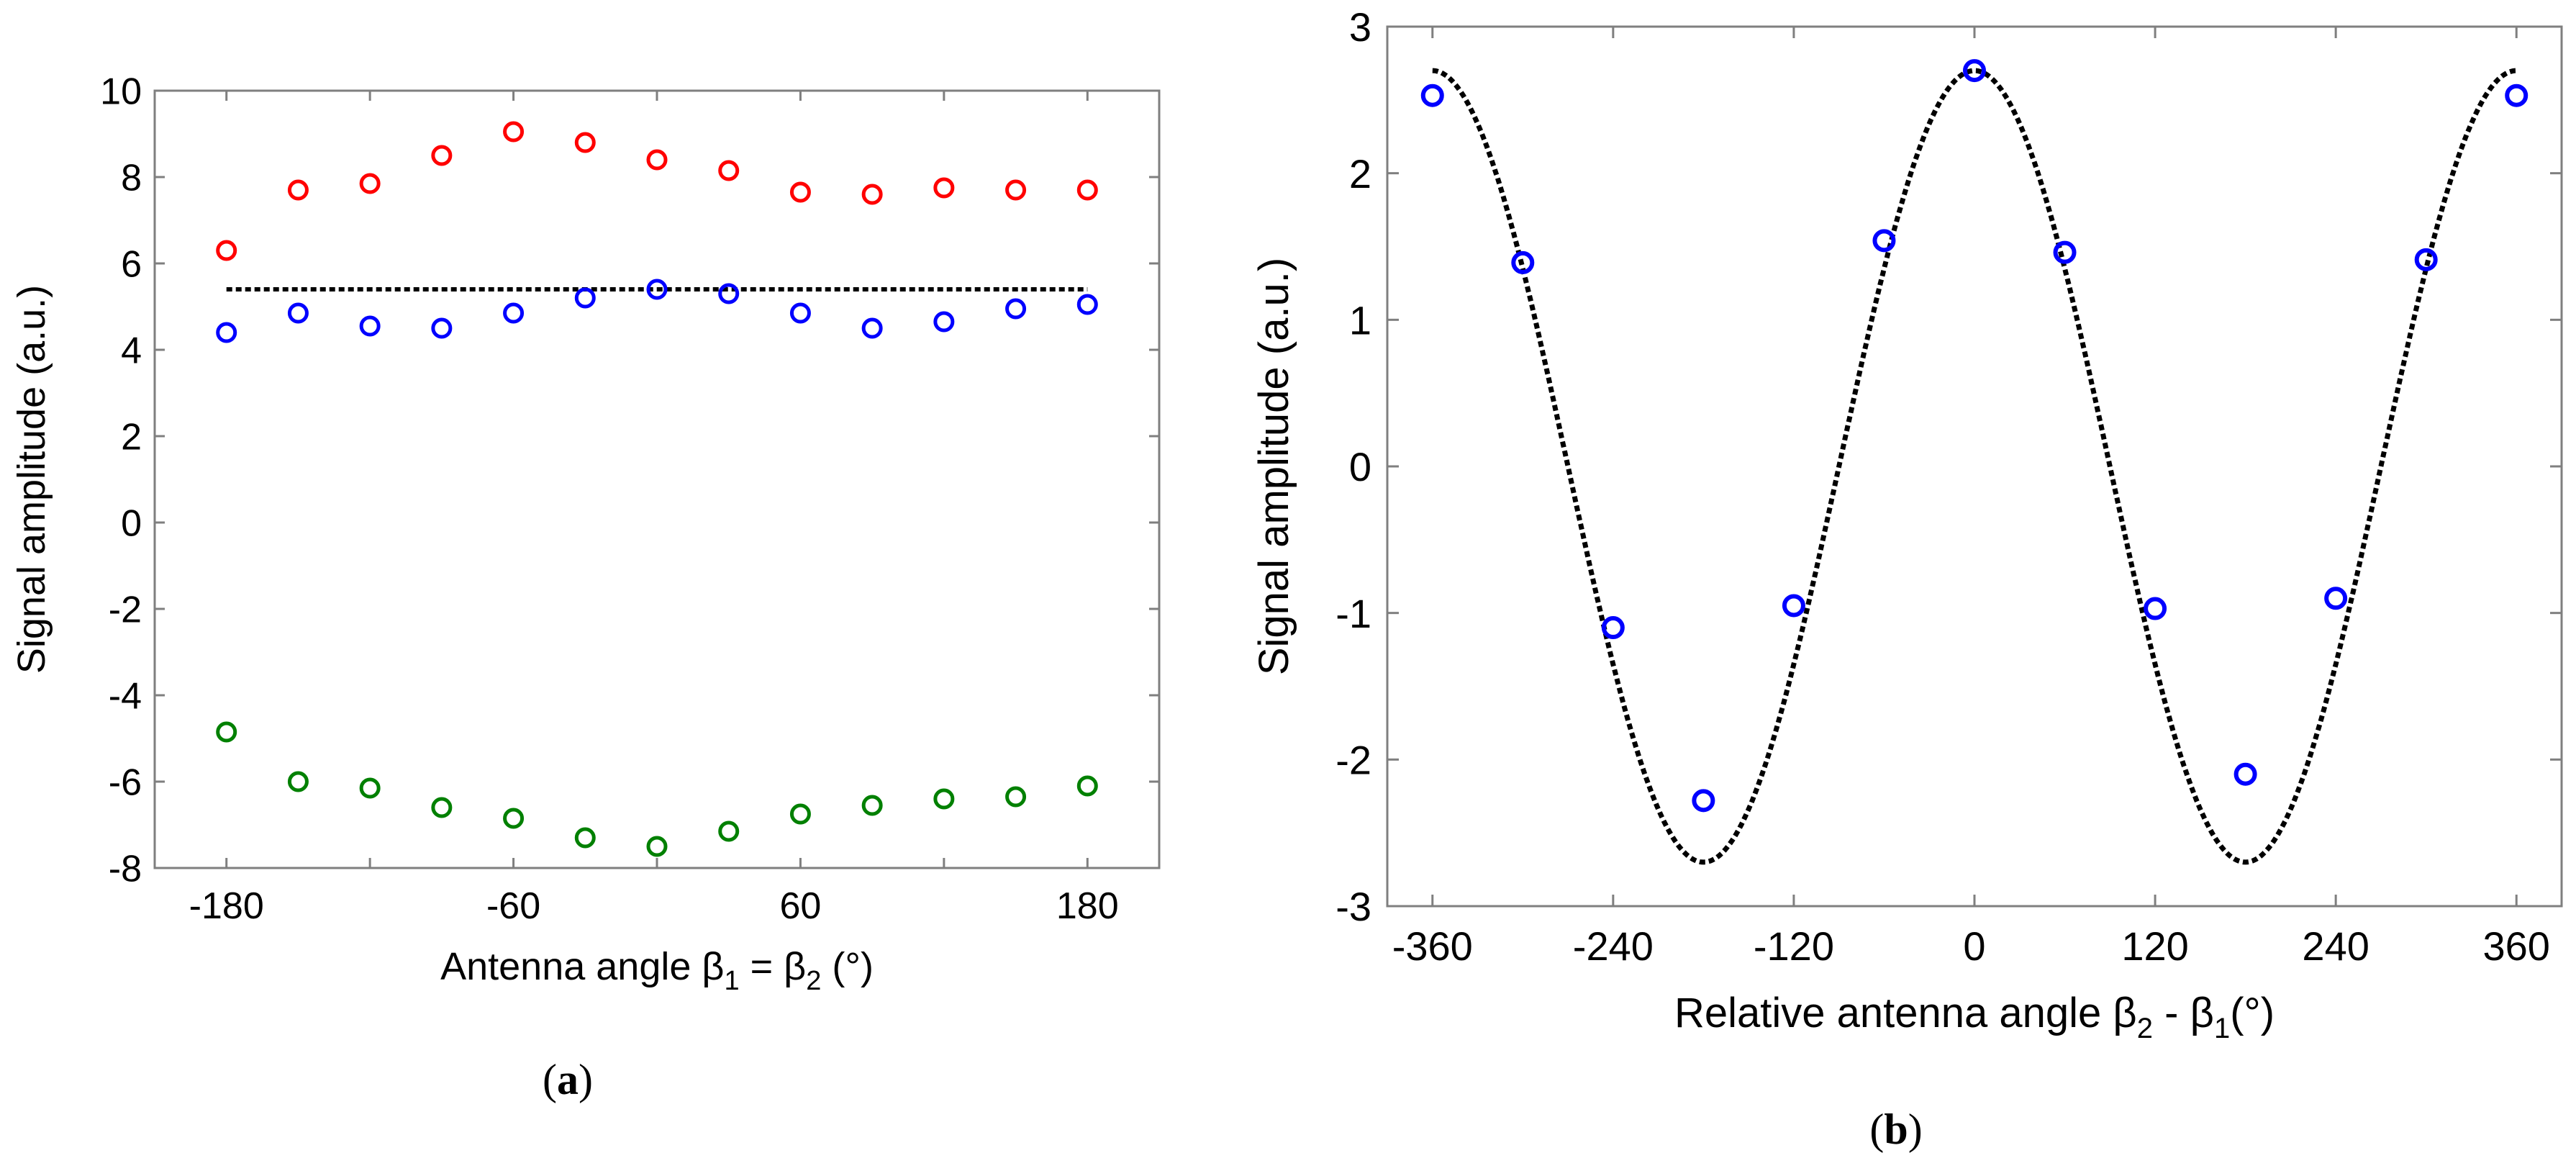 Image resolution: width=2576 pixels, height=1171 pixels. Describe the element at coordinates (2252, 1013) in the screenshot. I see `x-axis-label-text-b3: (°)` at that location.